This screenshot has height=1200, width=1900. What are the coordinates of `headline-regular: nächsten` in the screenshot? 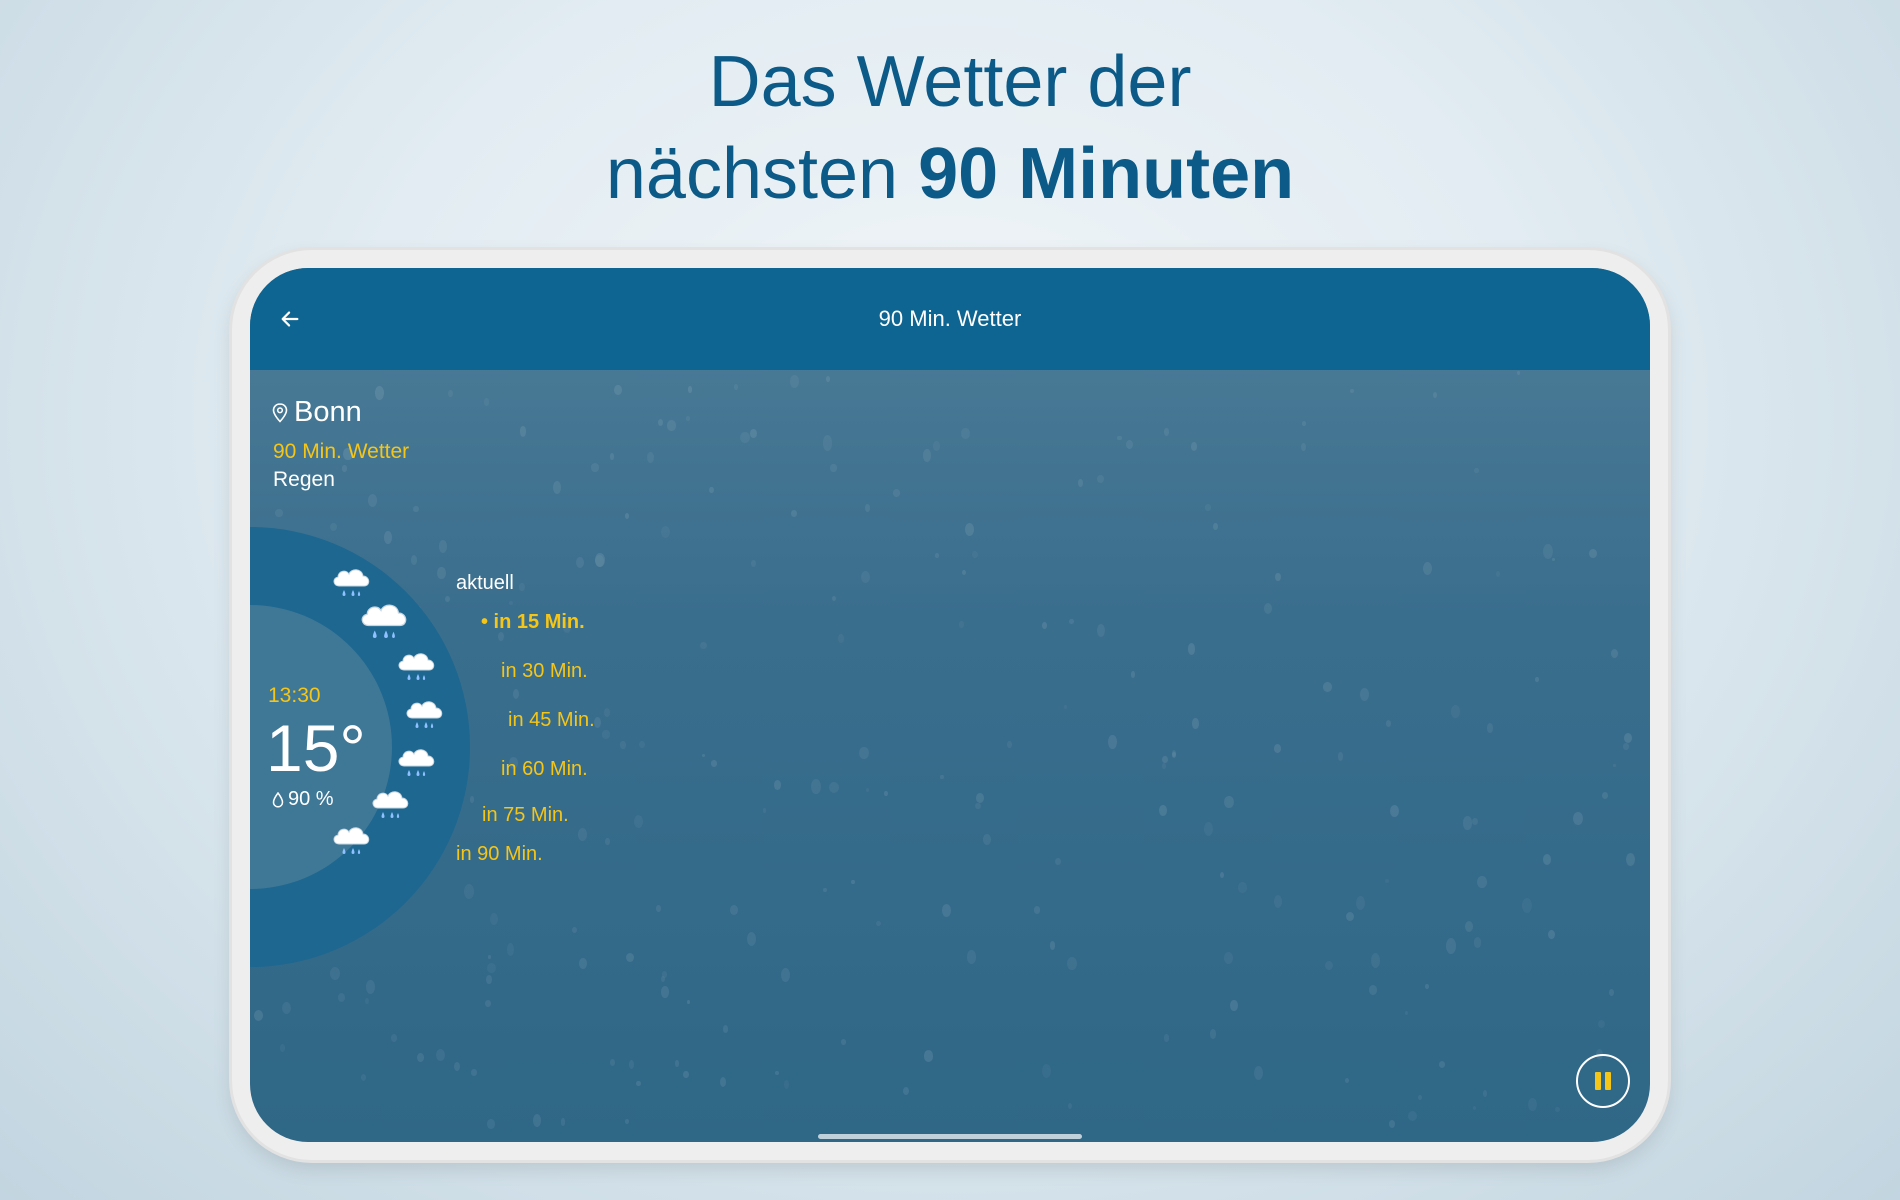 It's located at (762, 174).